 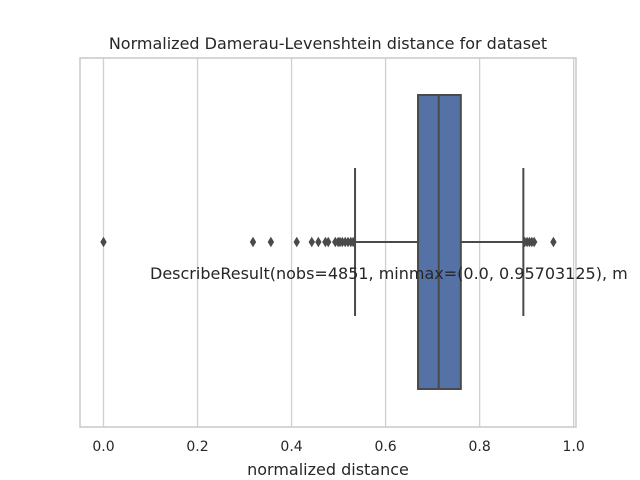 I want to click on outlier-layer, so click(x=328, y=242).